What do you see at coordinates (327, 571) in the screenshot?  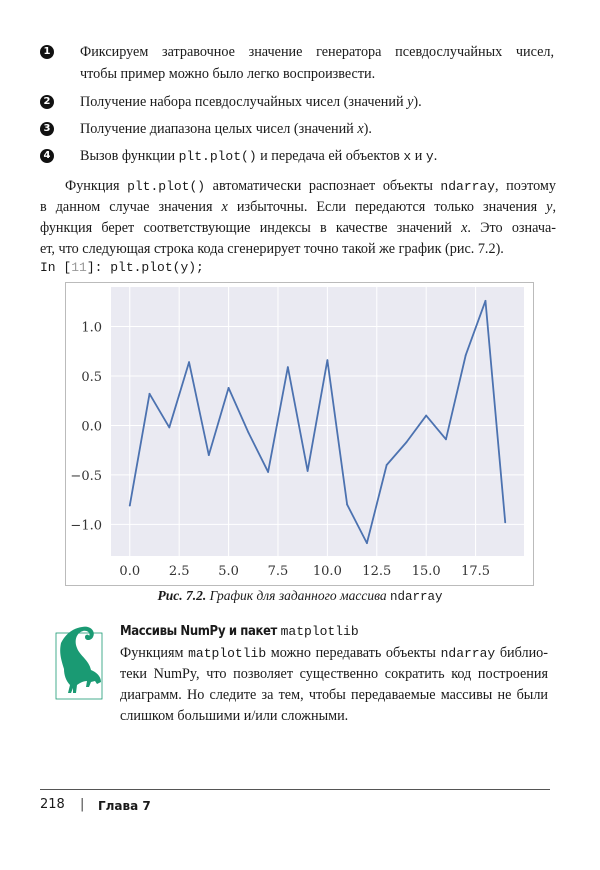 I see `x-tick-label: 10.0` at bounding box center [327, 571].